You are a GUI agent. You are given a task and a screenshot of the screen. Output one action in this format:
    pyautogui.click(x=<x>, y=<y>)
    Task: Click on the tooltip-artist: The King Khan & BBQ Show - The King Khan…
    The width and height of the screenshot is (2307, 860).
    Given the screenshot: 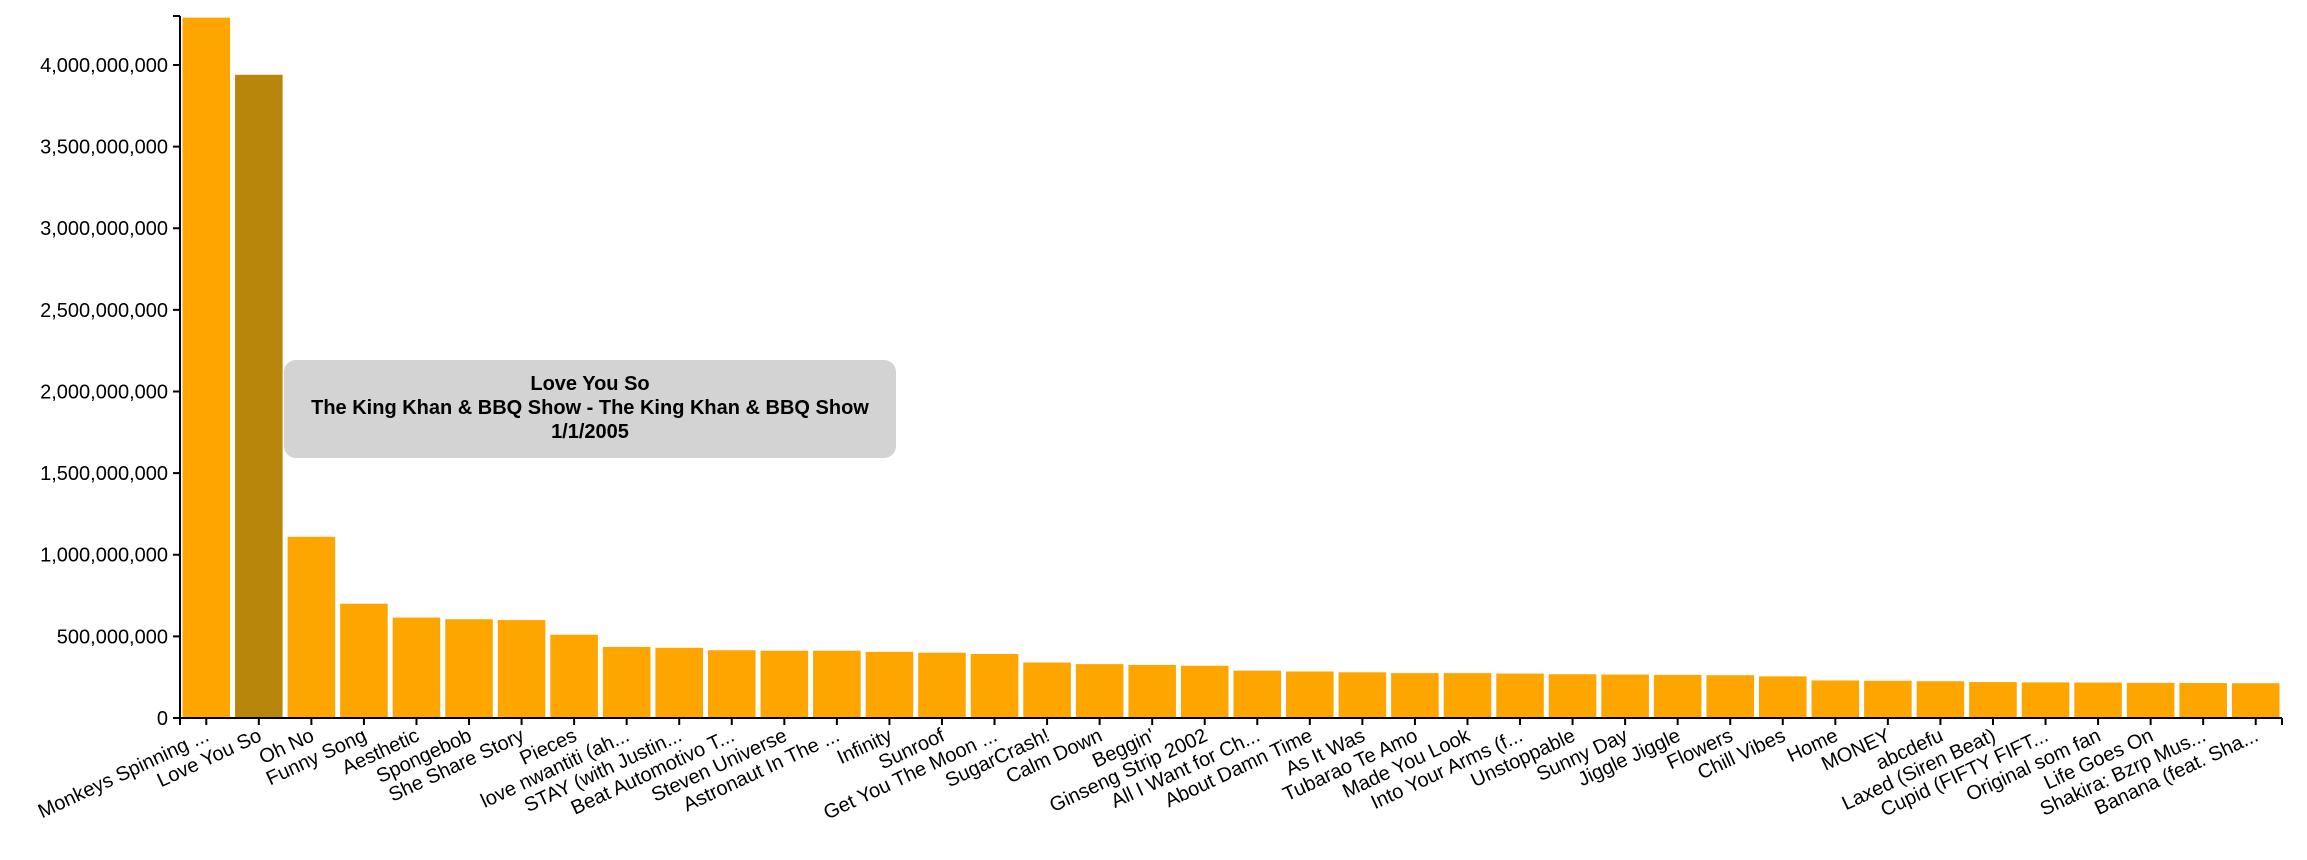 What is the action you would take?
    pyautogui.click(x=590, y=408)
    